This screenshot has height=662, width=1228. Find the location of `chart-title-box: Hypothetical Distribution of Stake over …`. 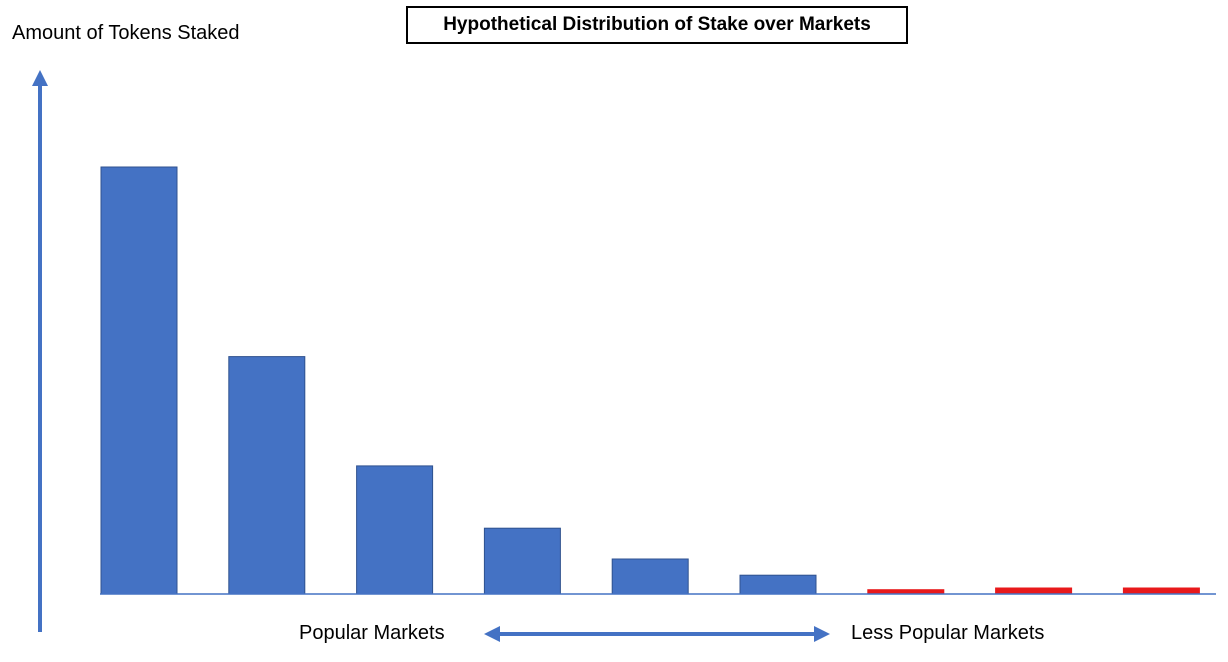

chart-title-box: Hypothetical Distribution of Stake over … is located at coordinates (657, 25).